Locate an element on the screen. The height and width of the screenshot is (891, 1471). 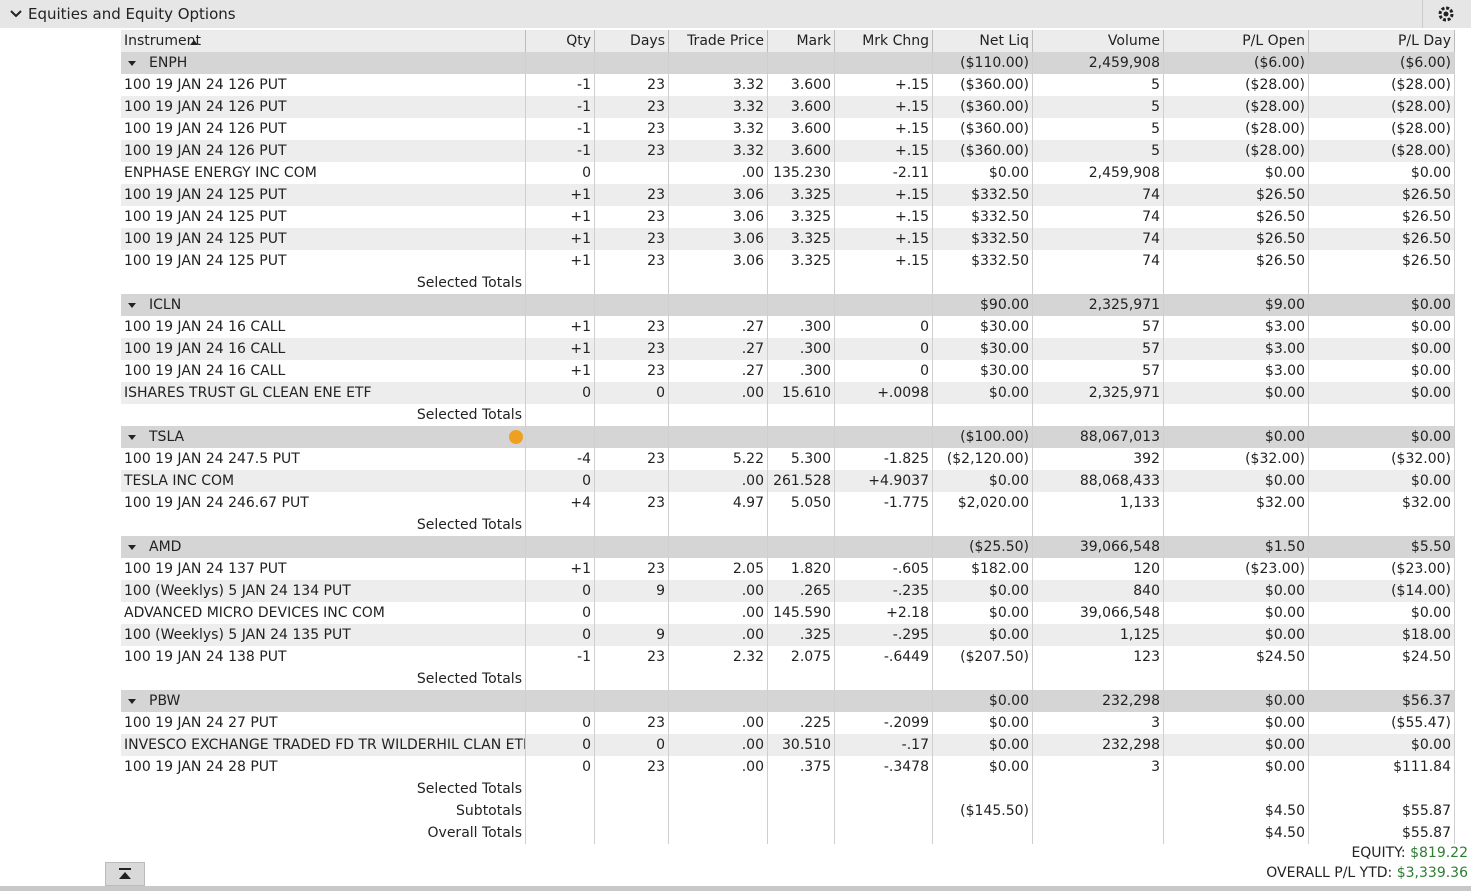
value-cell: +2.18 is located at coordinates (884, 613).